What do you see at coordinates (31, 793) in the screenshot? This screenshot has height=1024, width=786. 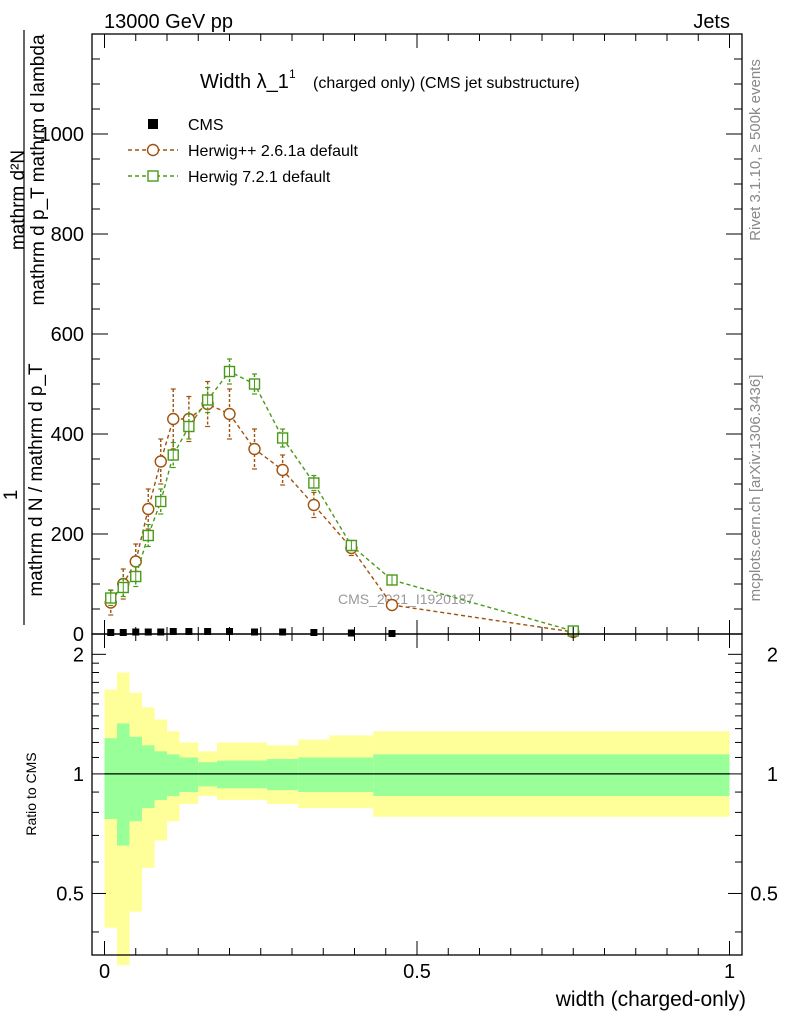 I see `ratio-y-axis-label: Ratio to CMS` at bounding box center [31, 793].